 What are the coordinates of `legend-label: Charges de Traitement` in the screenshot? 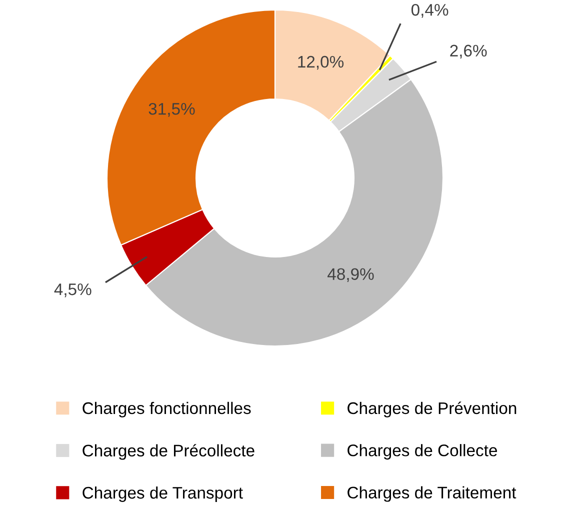 It's located at (432, 494).